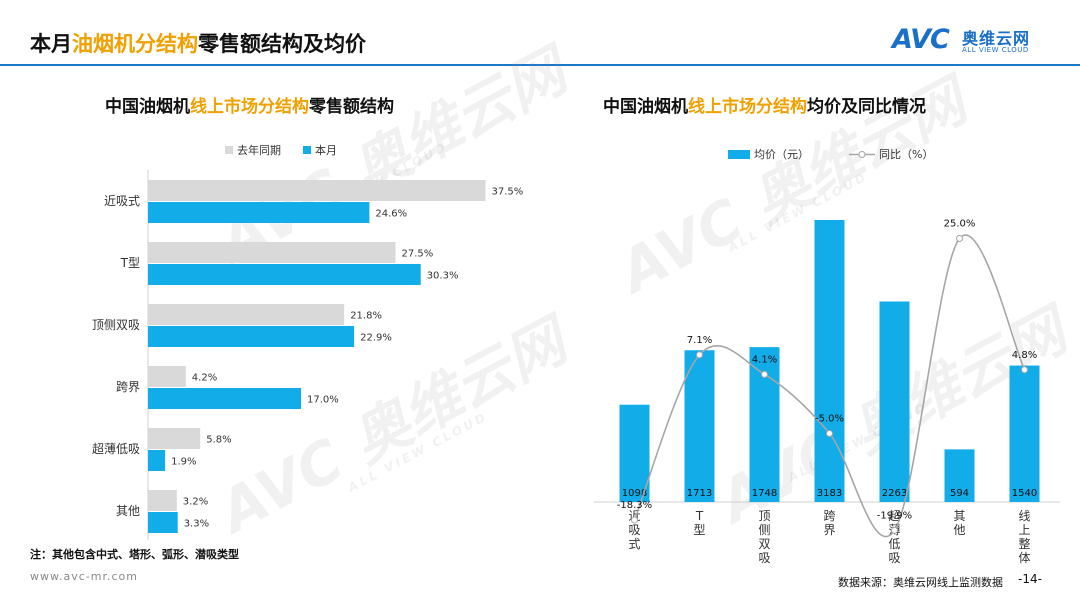  I want to click on yoy-label: 4.1%, so click(764, 359).